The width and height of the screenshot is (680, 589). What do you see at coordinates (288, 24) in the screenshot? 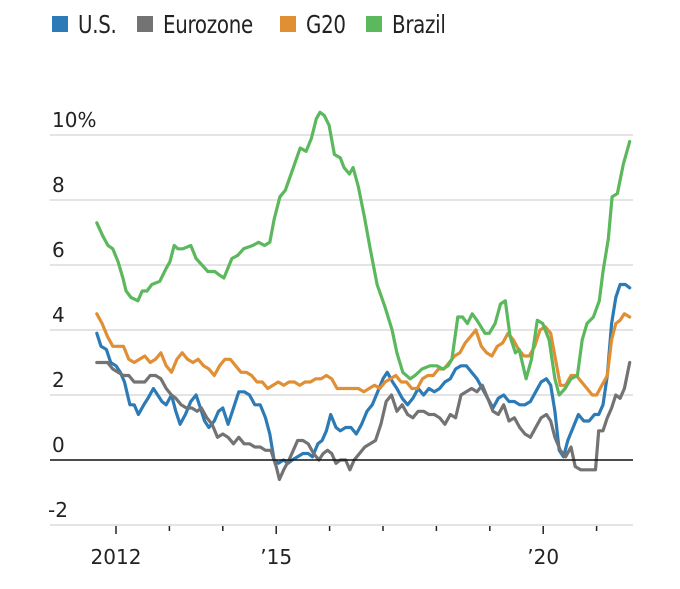
I see `legend-swatch-g20` at bounding box center [288, 24].